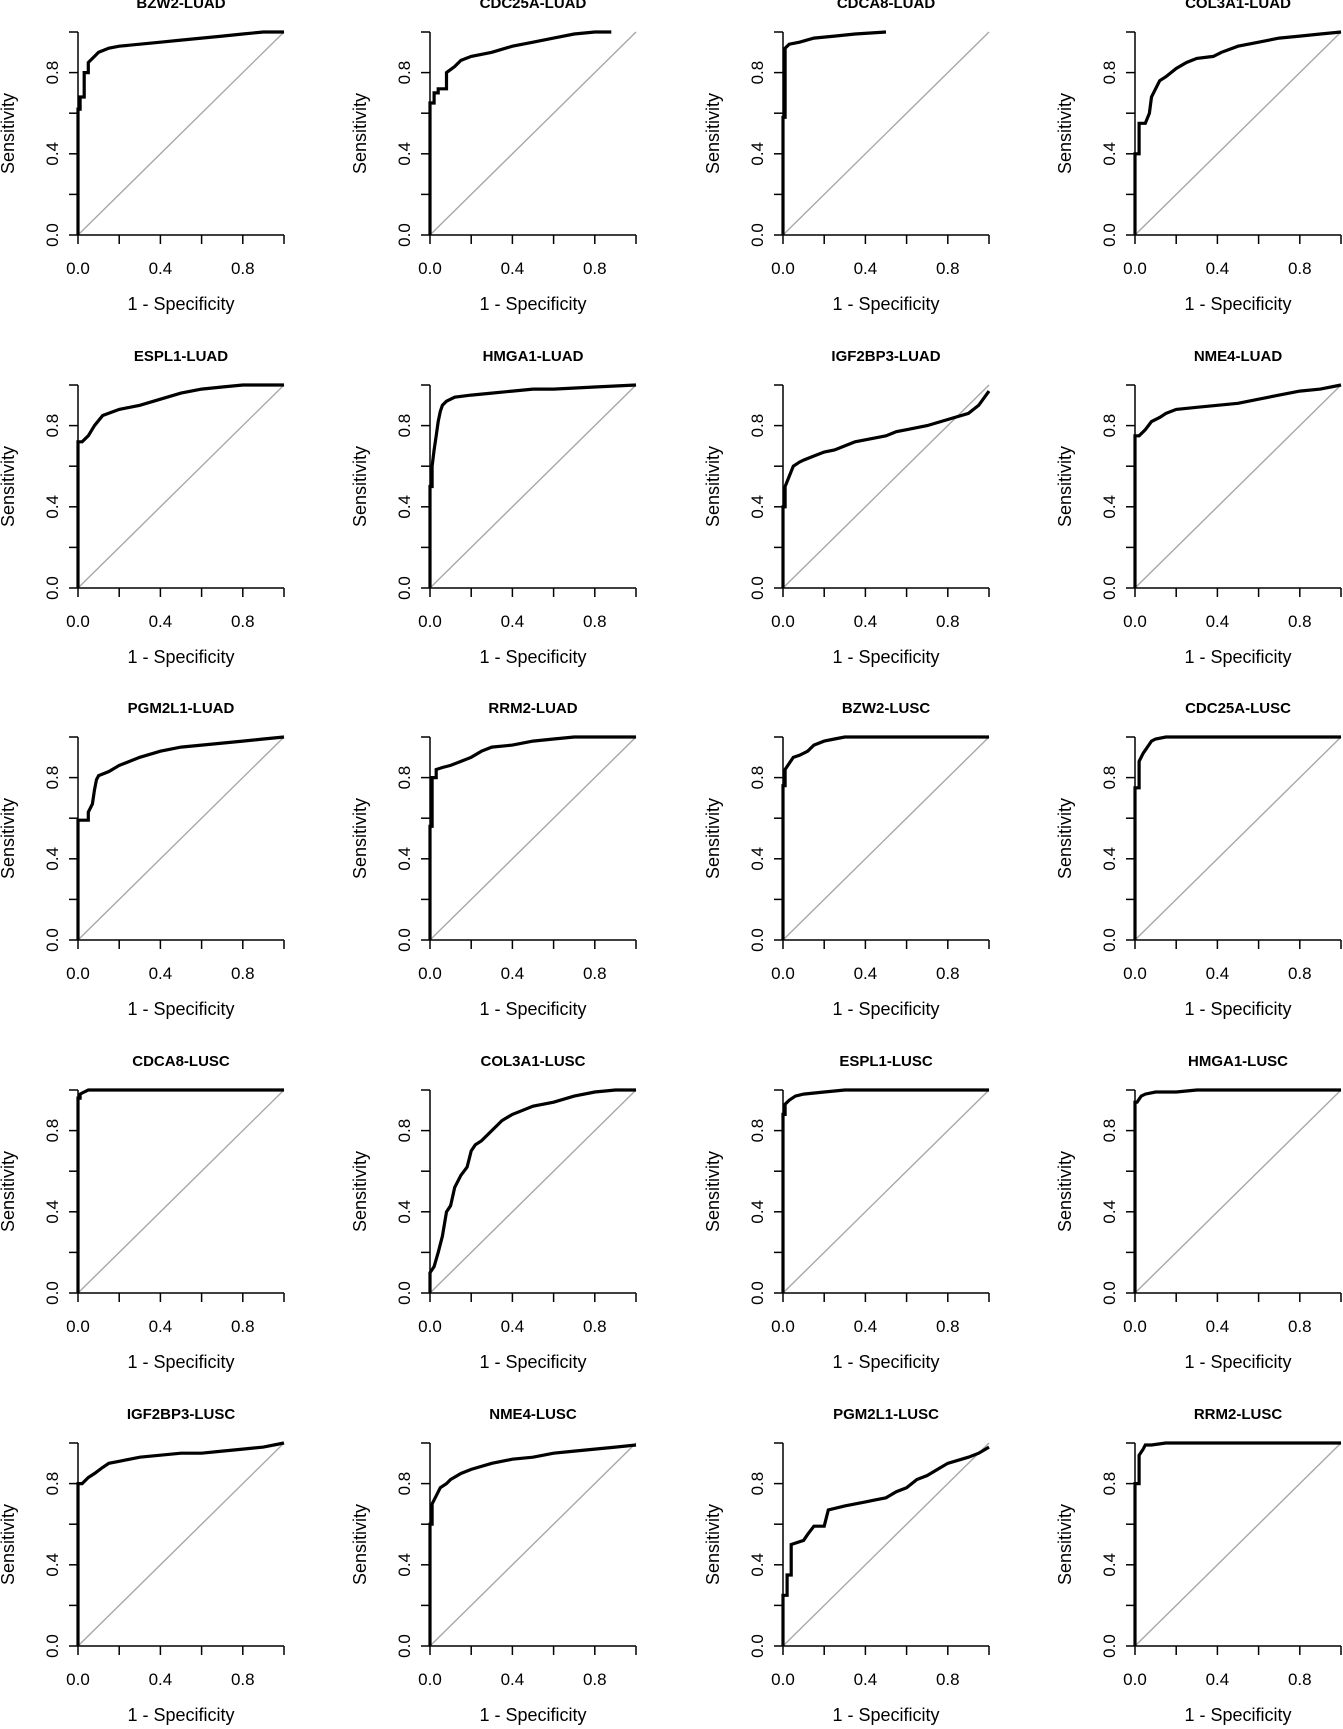 This screenshot has width=1343, height=1729. I want to click on panel-title: COL3A1-LUAD, so click(1238, 6).